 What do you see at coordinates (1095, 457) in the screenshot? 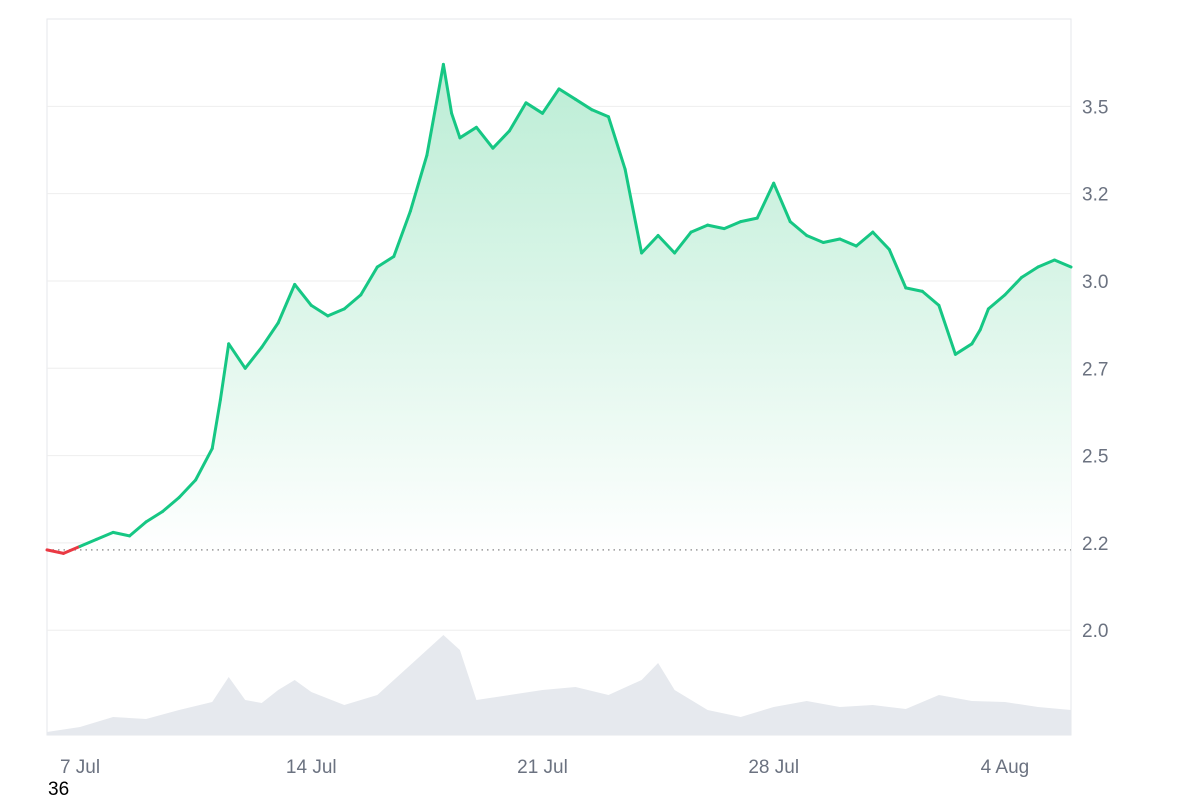
I see `y-tick-label: 2.5` at bounding box center [1095, 457].